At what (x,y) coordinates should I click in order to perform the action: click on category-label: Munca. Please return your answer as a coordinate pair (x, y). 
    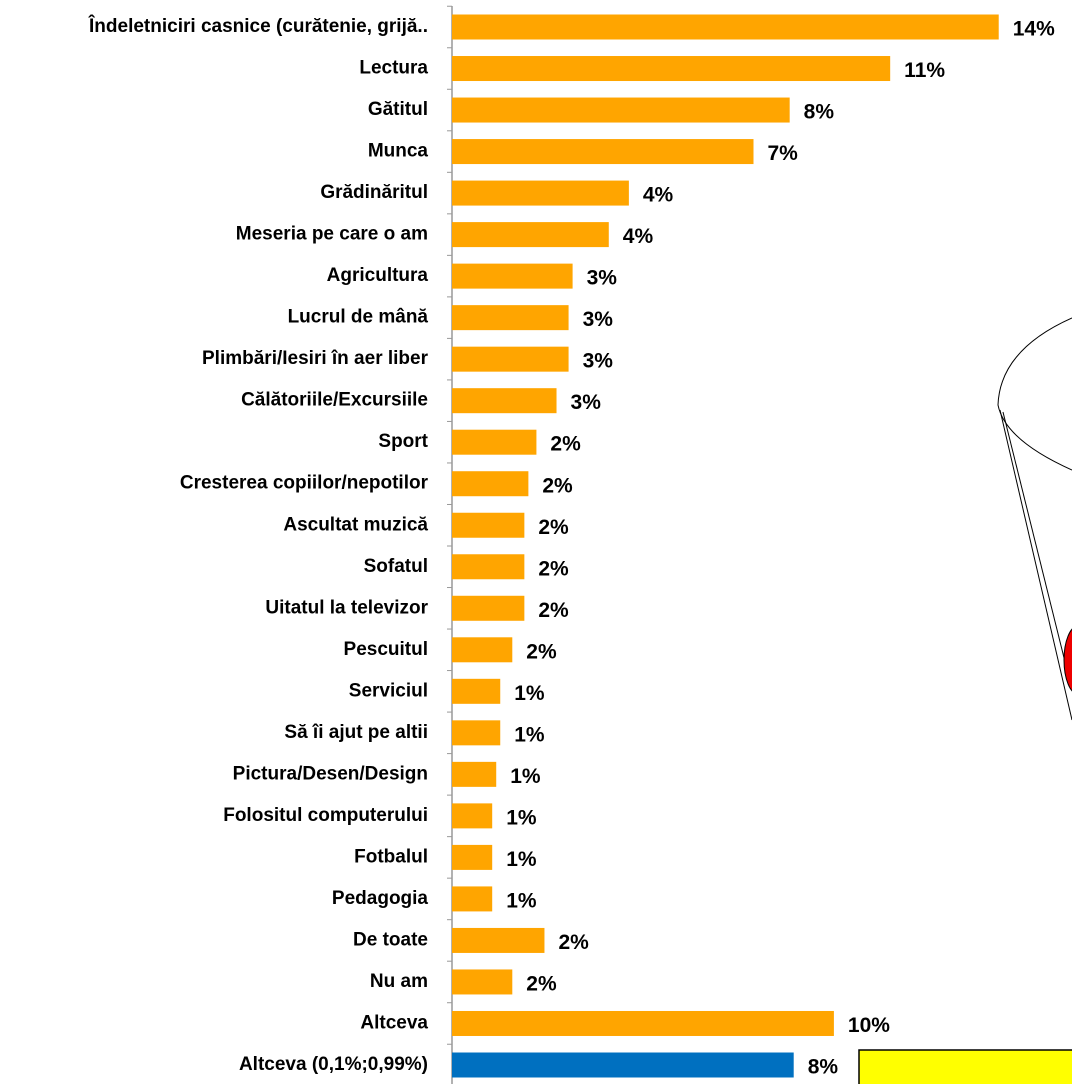
    Looking at the image, I should click on (398, 151).